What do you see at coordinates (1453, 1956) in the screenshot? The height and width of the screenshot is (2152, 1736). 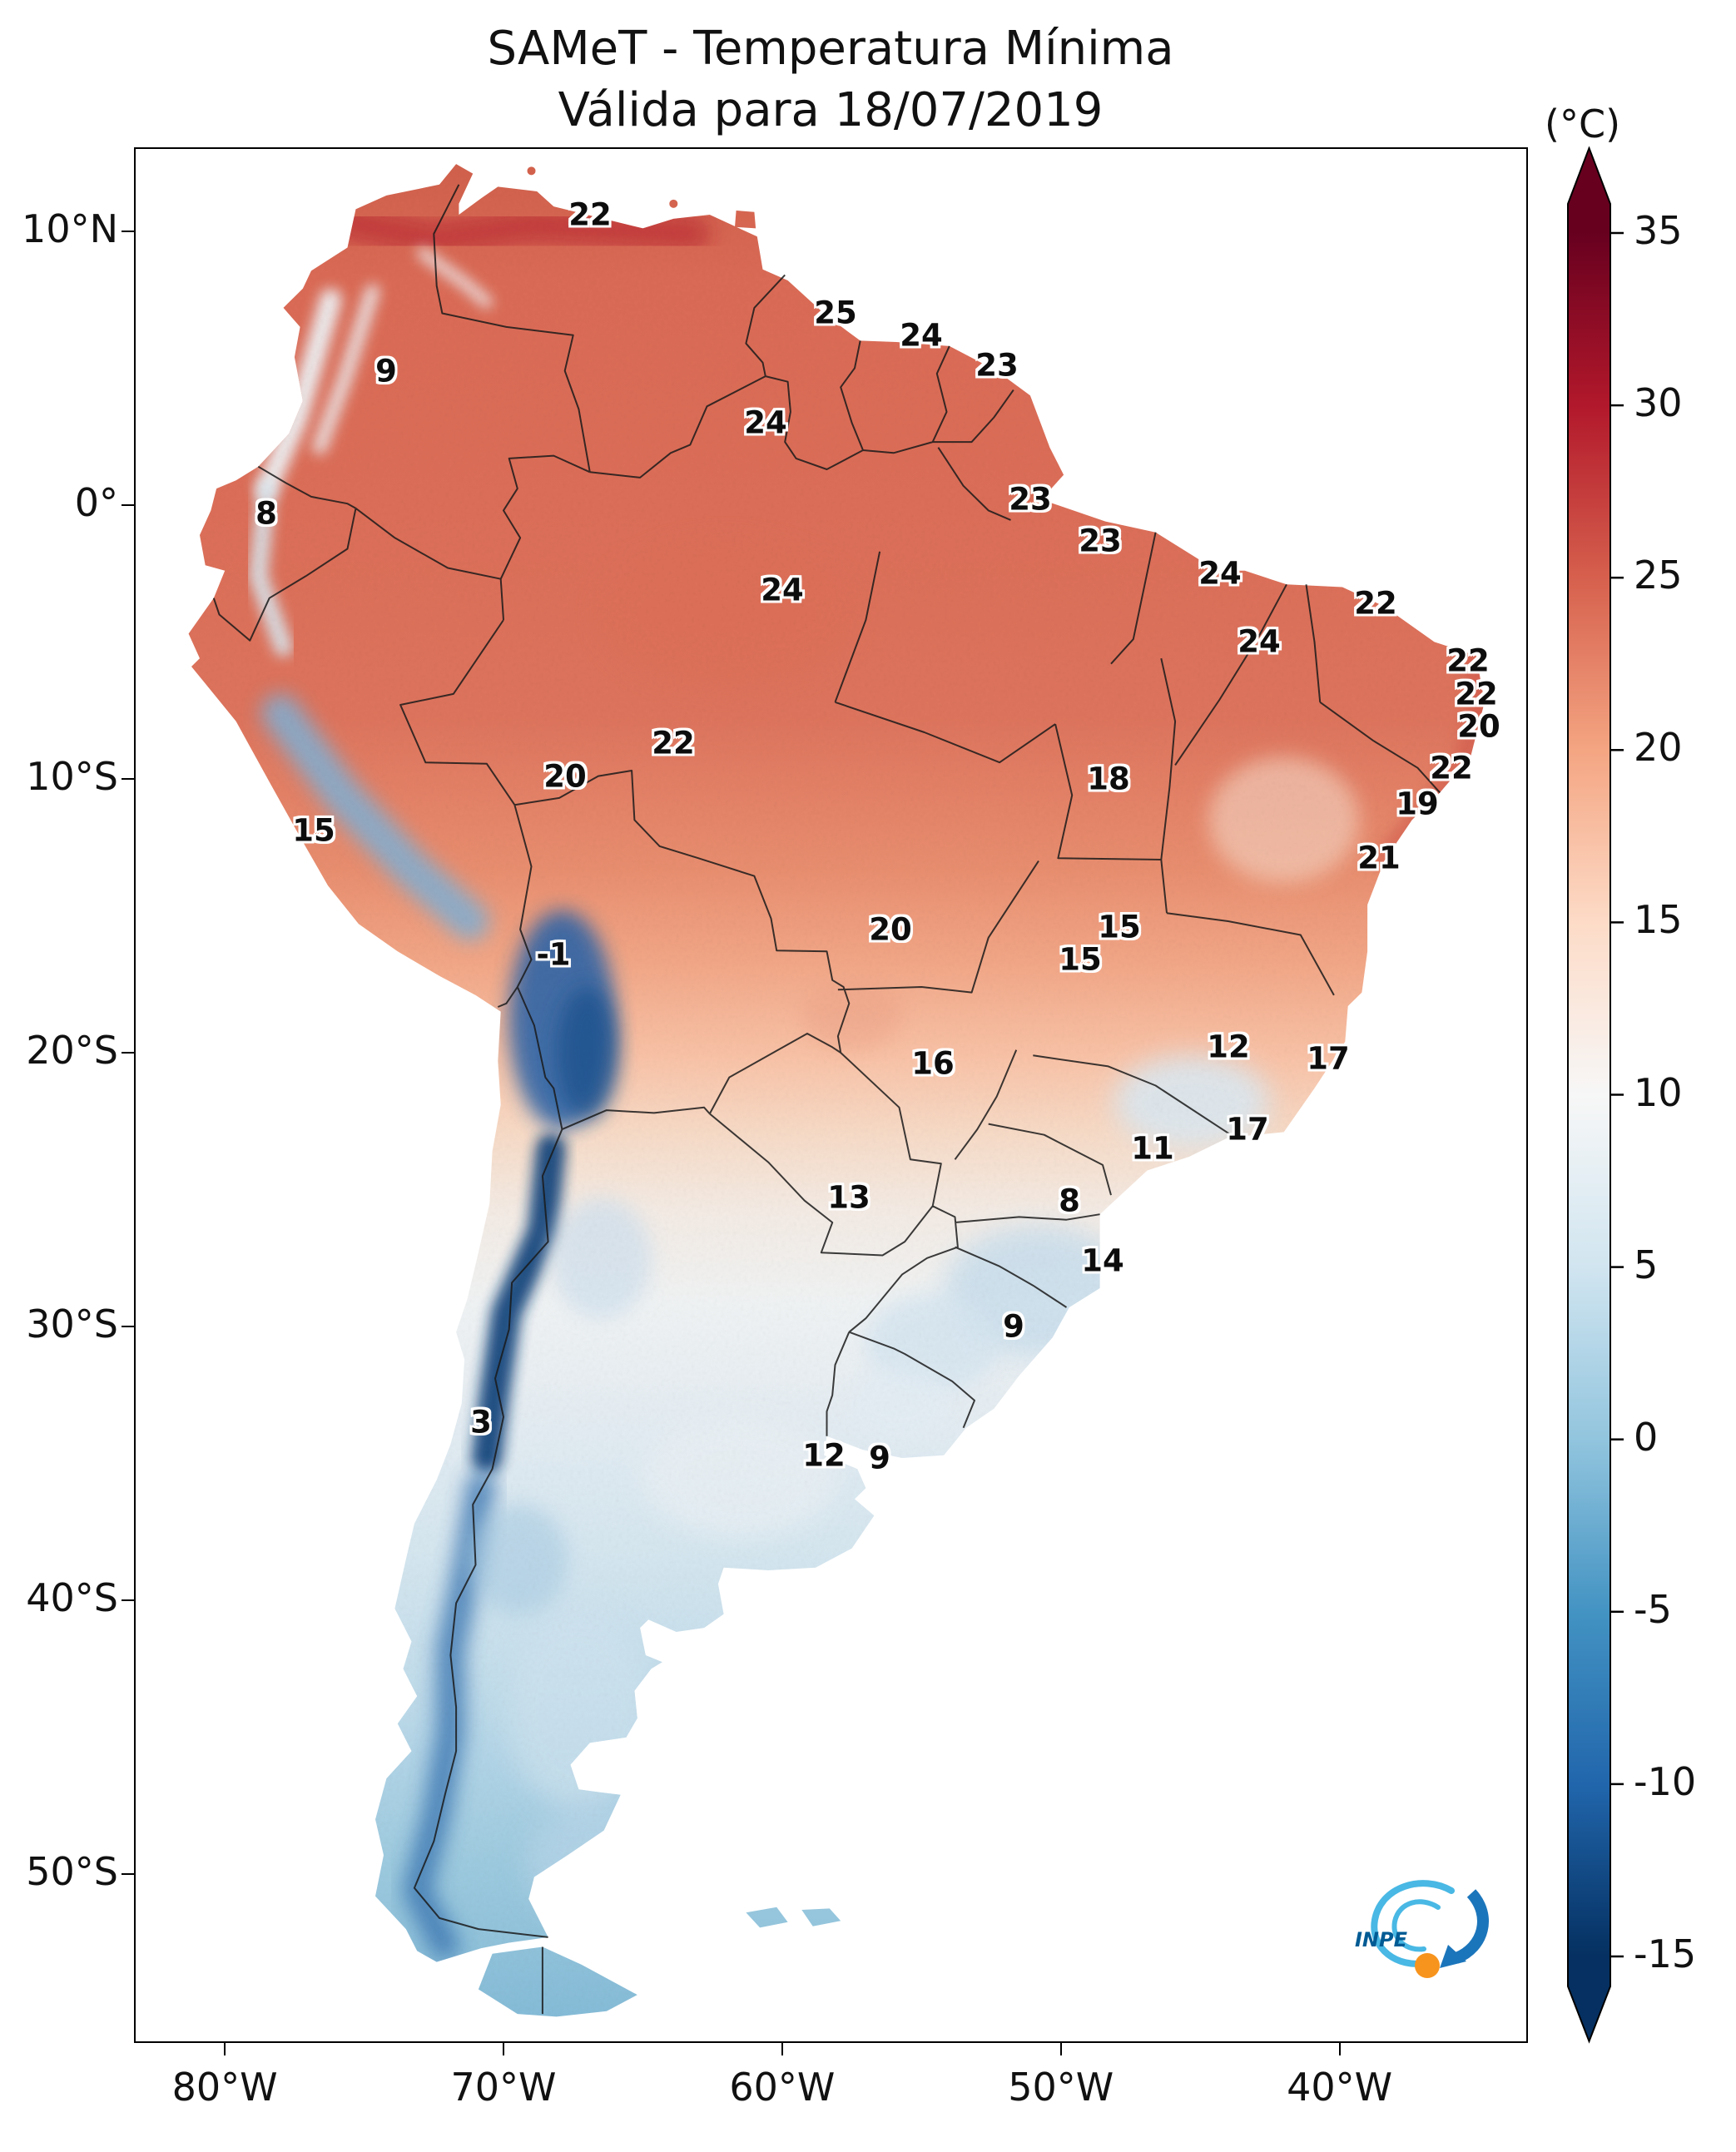 I see `logo-arrow-head` at bounding box center [1453, 1956].